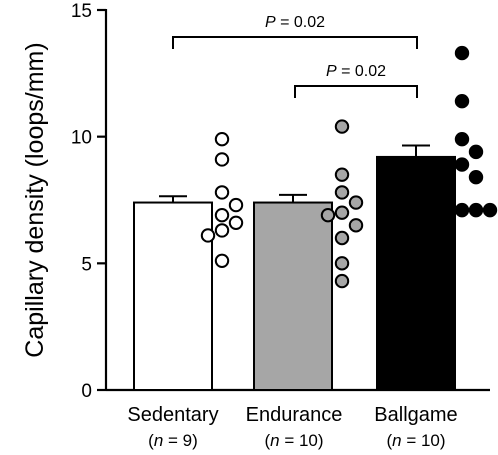 This screenshot has height=455, width=498. I want to click on y-tick-label: 10, so click(81, 138).